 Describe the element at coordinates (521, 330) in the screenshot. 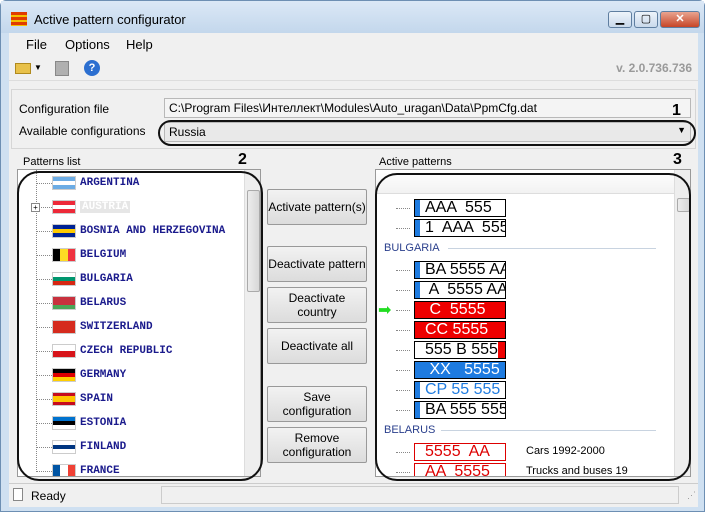

I see `pattern-row: CC 5555` at that location.